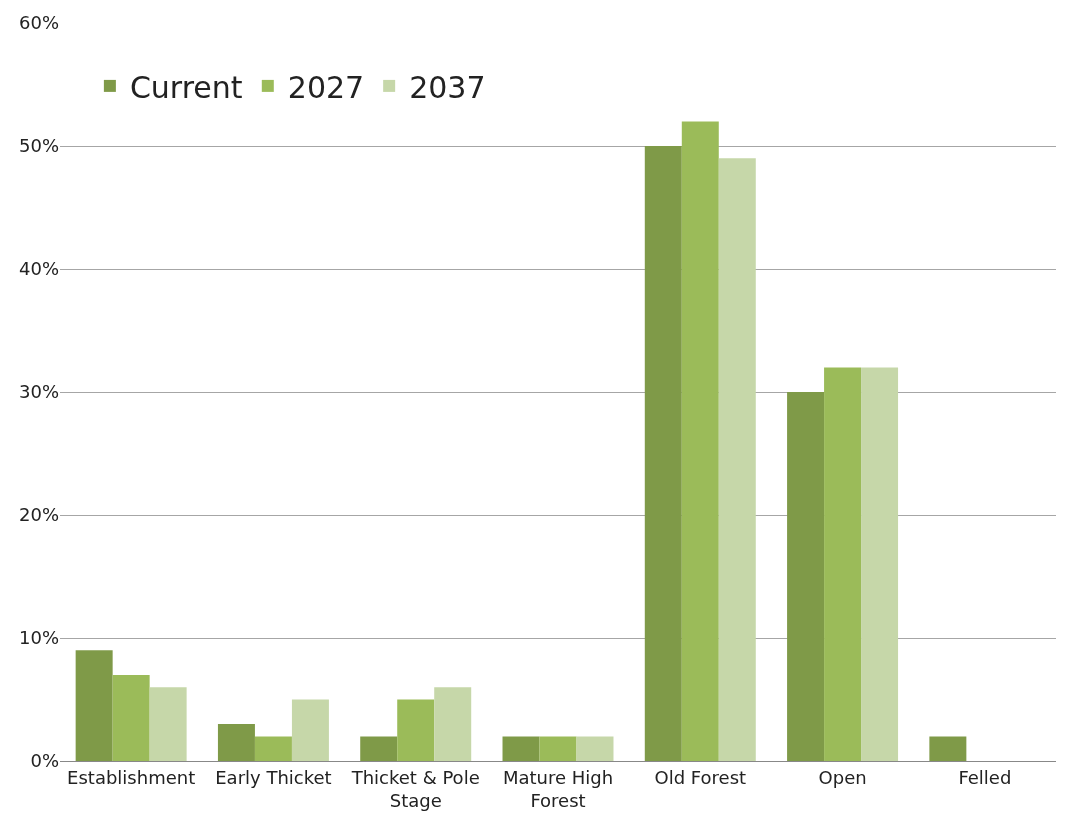 The height and width of the screenshot is (823, 1076). I want to click on y-tick-label: 10%, so click(38, 638).